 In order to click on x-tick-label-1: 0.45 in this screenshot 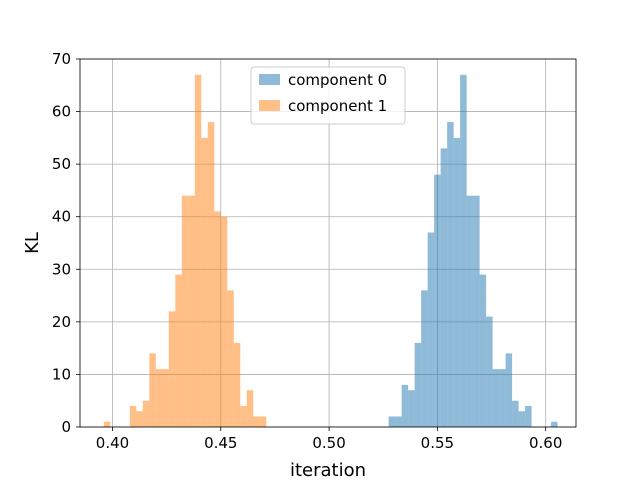, I will do `click(220, 443)`.